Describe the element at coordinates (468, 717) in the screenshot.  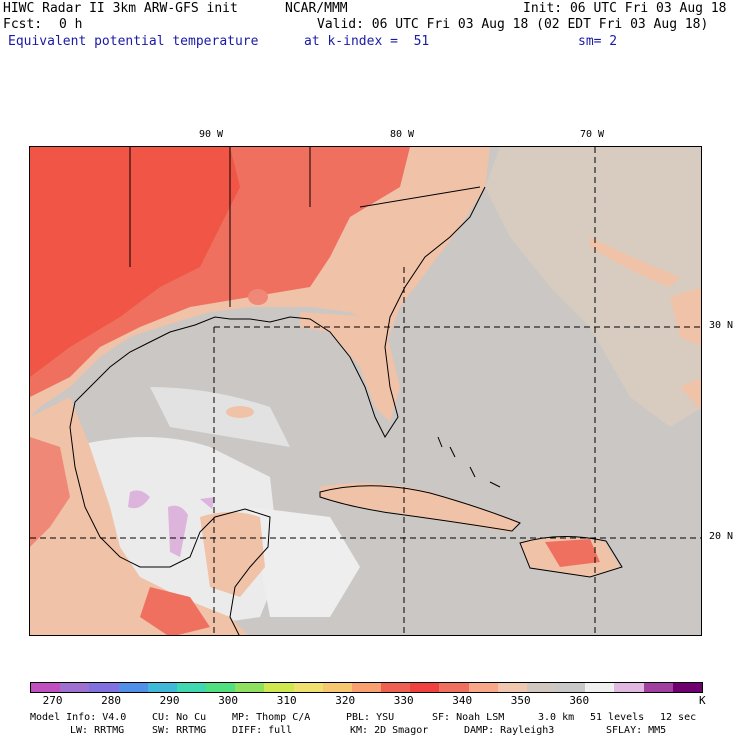
I see `footer-sf: SF: Noah LSM` at that location.